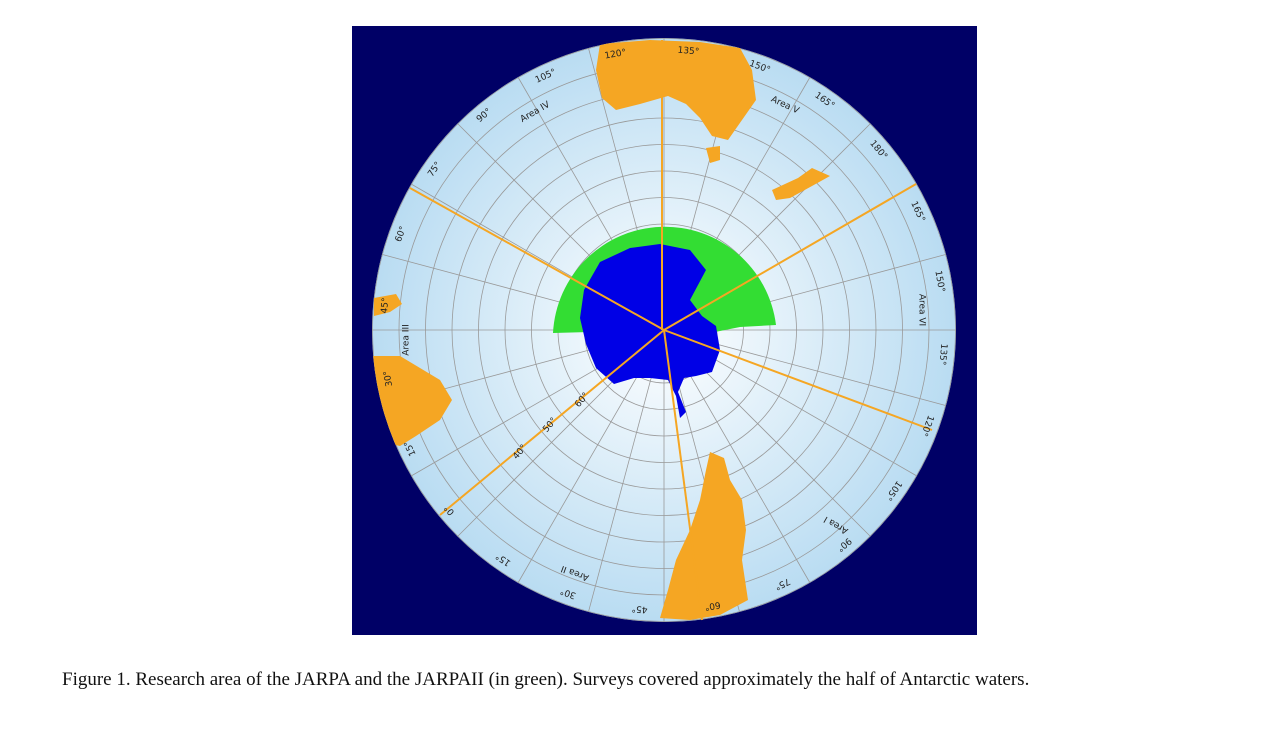 The height and width of the screenshot is (736, 1266). I want to click on rim-label: 120°, so click(615, 55).